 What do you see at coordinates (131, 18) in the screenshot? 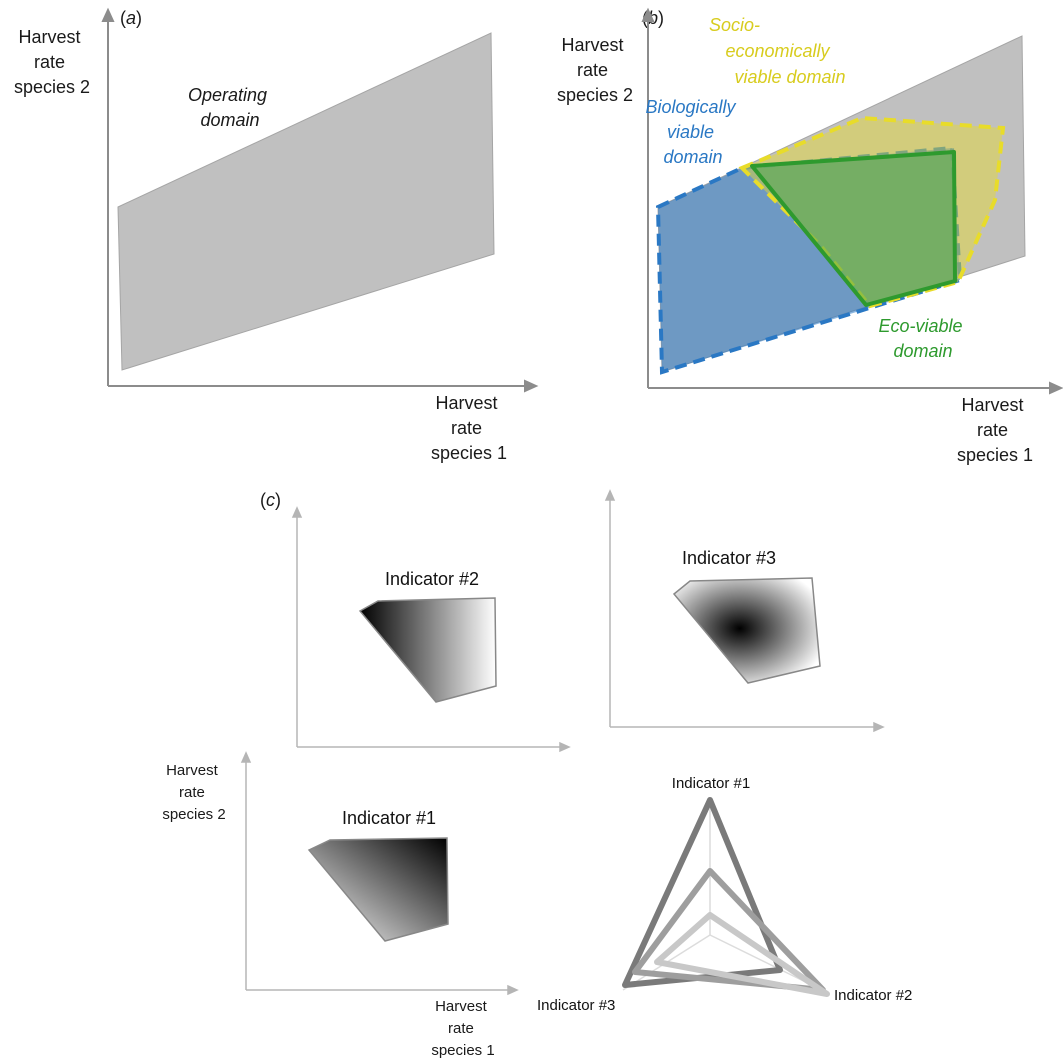
I see `panel-a-tag: (a)` at bounding box center [131, 18].